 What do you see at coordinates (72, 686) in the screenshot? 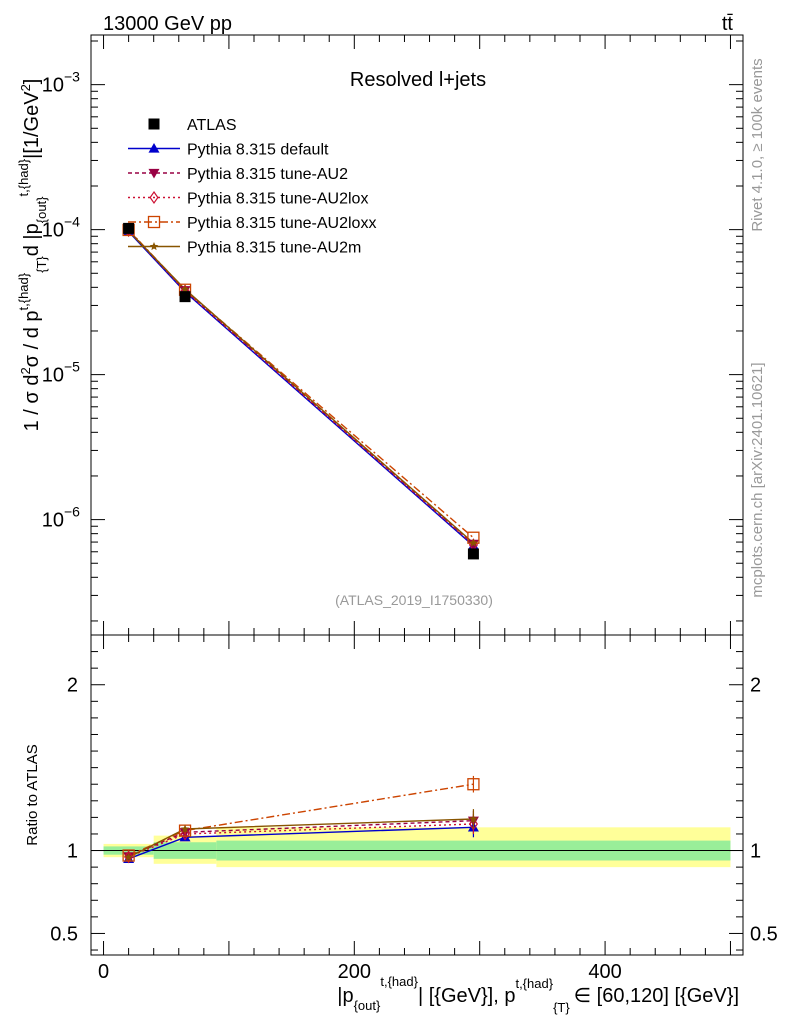
I see `ratio-y-tick-label: 2` at bounding box center [72, 686].